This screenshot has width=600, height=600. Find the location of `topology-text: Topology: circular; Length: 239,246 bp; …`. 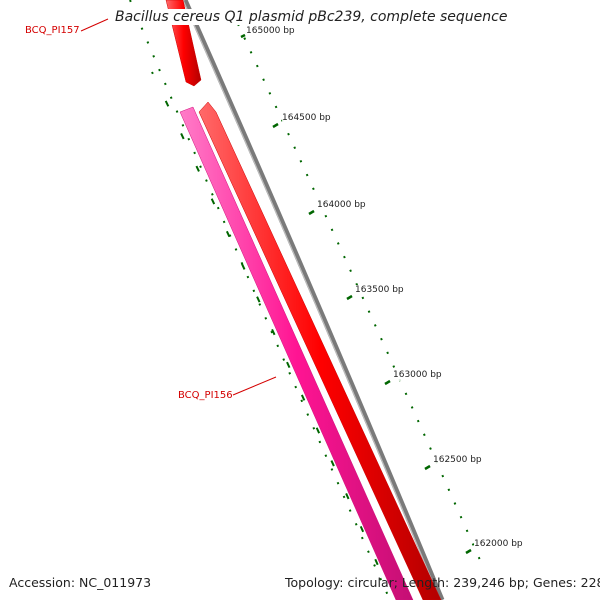

topology-text: Topology: circular; Length: 239,246 bp; … is located at coordinates (442, 582).